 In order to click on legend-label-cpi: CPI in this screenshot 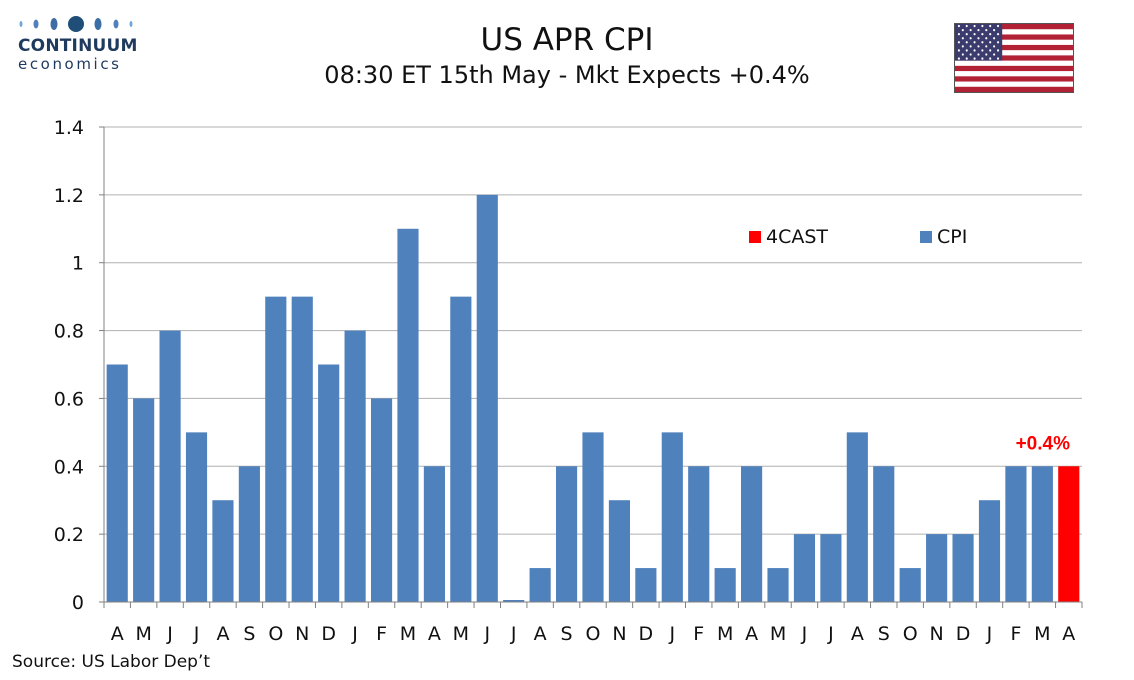, I will do `click(952, 237)`.